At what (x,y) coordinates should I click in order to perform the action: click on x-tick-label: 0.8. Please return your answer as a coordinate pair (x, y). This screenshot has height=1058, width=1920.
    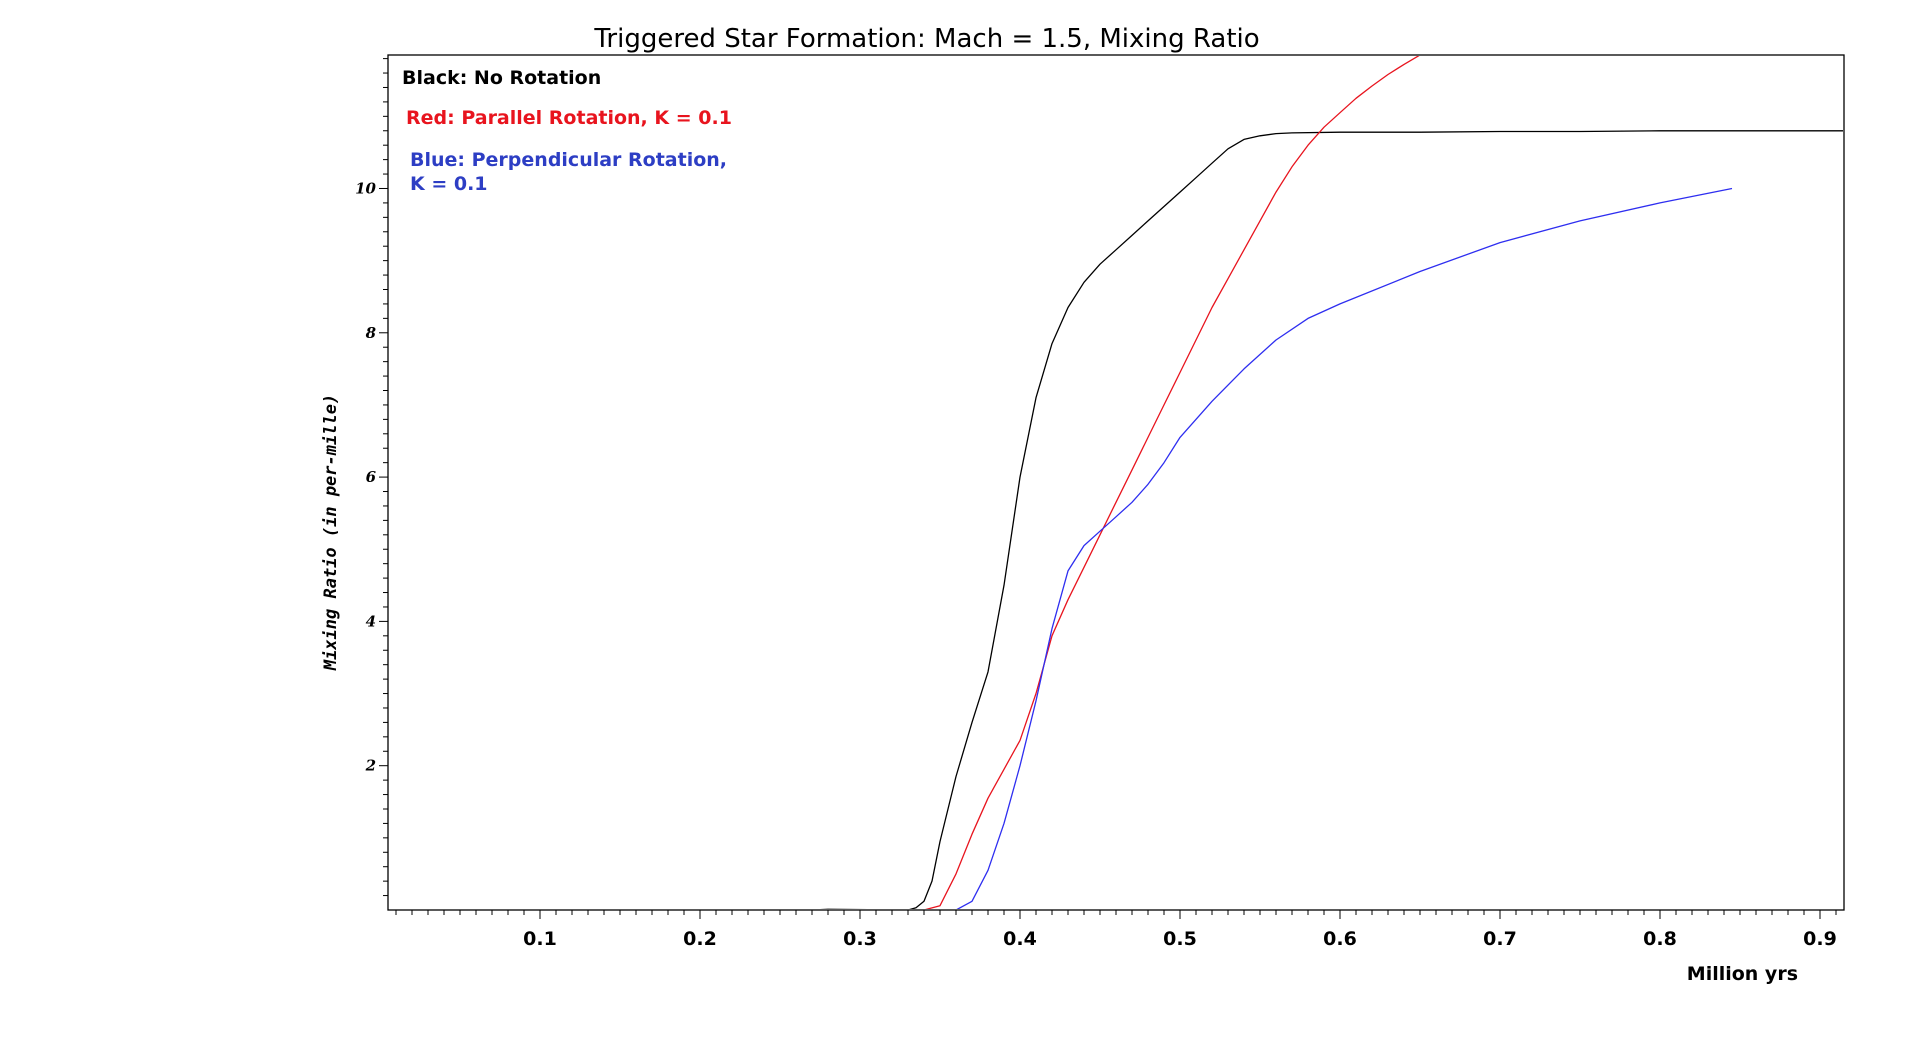
    Looking at the image, I should click on (1660, 939).